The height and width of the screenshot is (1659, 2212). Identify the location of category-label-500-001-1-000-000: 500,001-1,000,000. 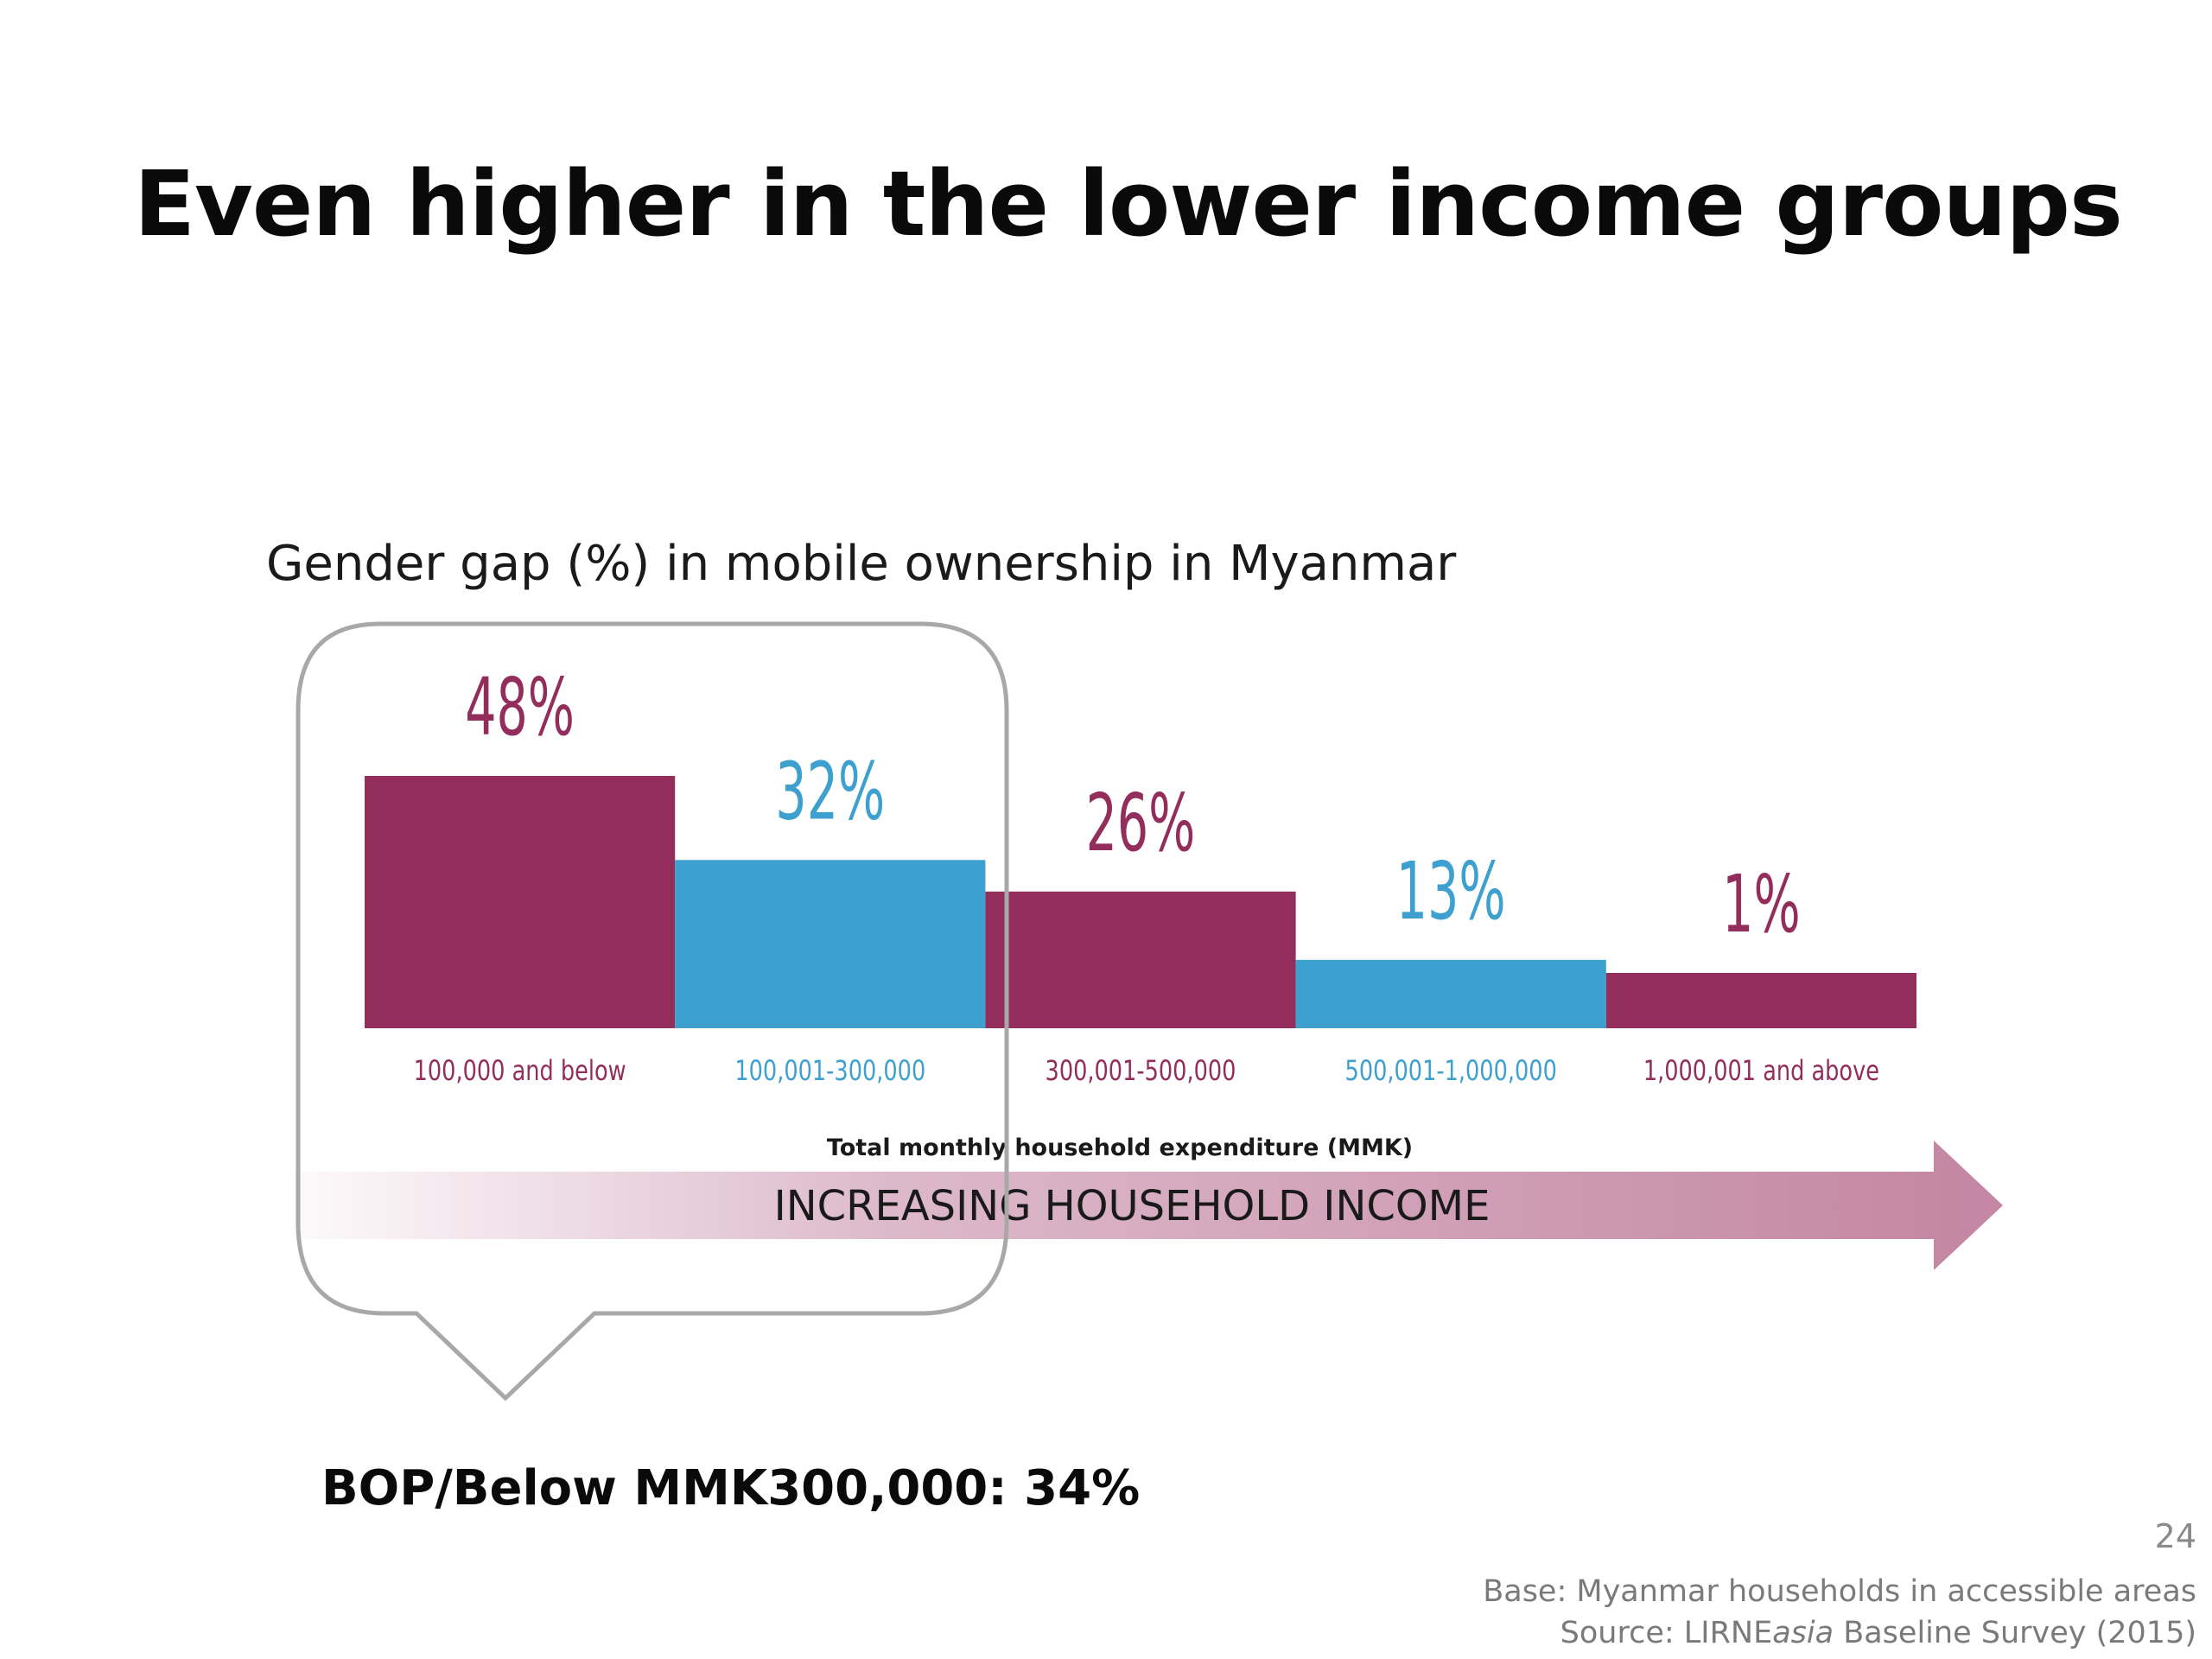
(1451, 1070).